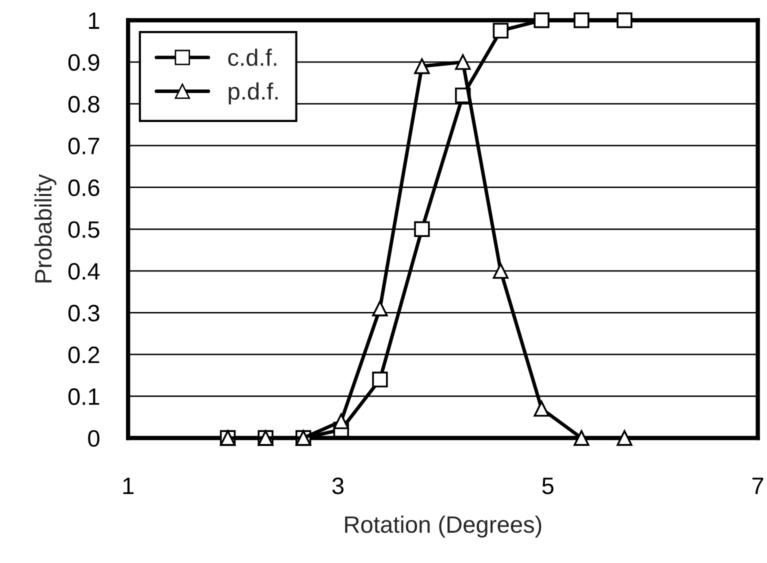 This screenshot has width=767, height=563. Describe the element at coordinates (84, 355) in the screenshot. I see `y-tick-label: 0.2` at that location.